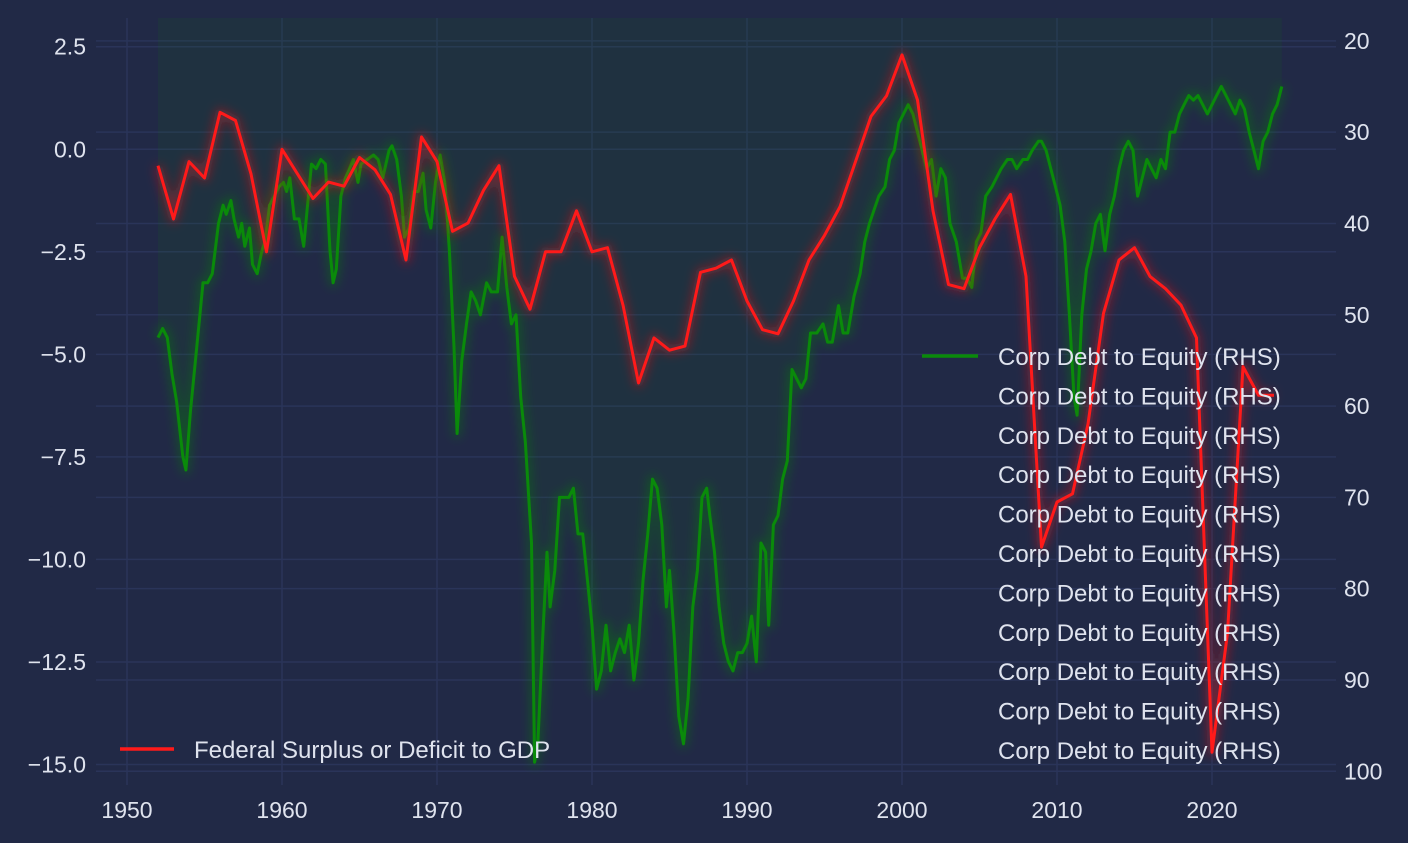 The image size is (1408, 843). Describe the element at coordinates (1363, 771) in the screenshot. I see `y-right-tick-label: 100` at that location.